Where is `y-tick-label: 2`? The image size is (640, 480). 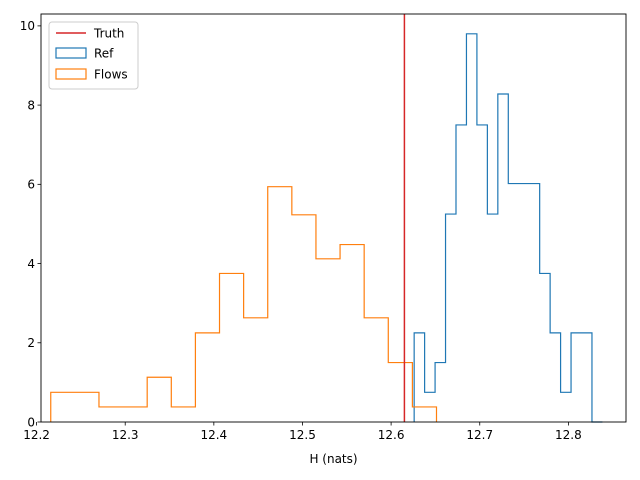 y-tick-label: 2 is located at coordinates (31, 343).